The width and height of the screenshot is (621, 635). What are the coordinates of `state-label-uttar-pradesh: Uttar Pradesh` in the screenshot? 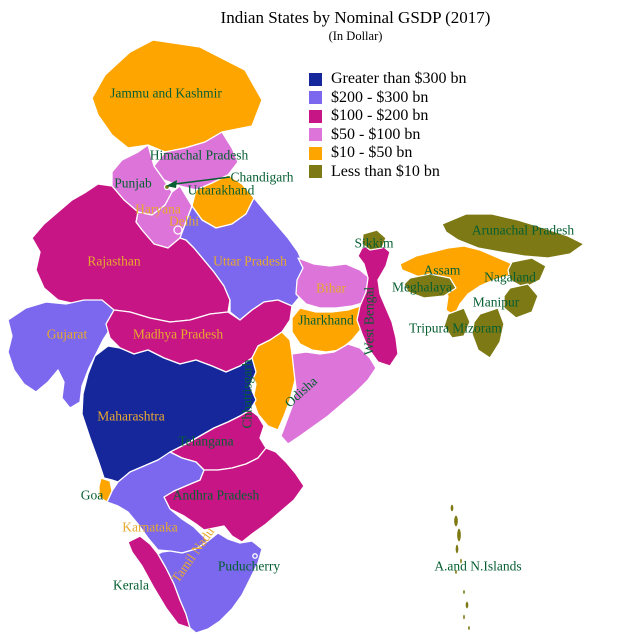 It's located at (250, 261).